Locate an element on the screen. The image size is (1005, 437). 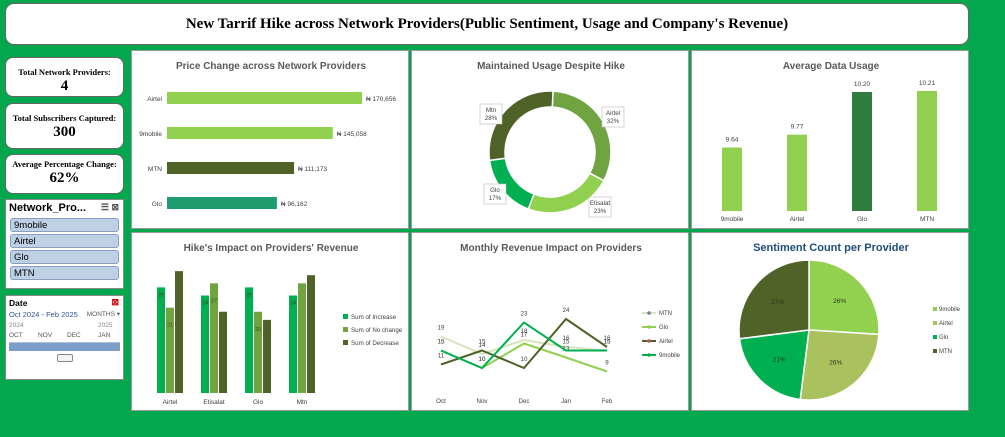
category-label: MTN is located at coordinates (927, 219).